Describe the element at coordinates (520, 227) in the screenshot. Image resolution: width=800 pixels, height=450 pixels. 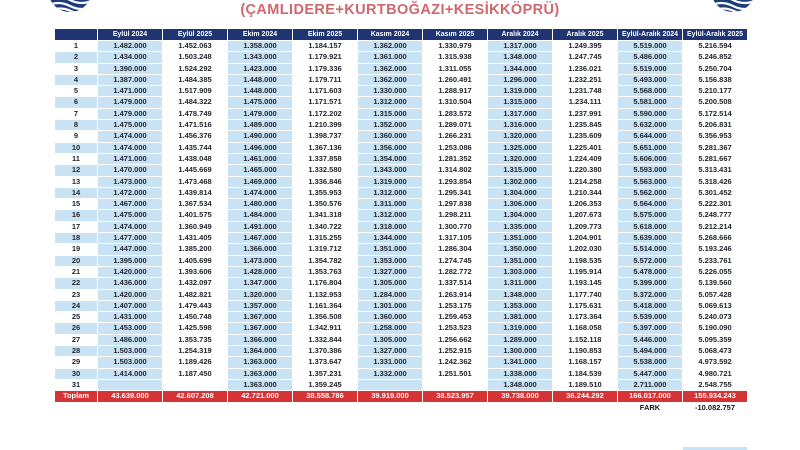
I see `value-cell: 1.335.000` at that location.